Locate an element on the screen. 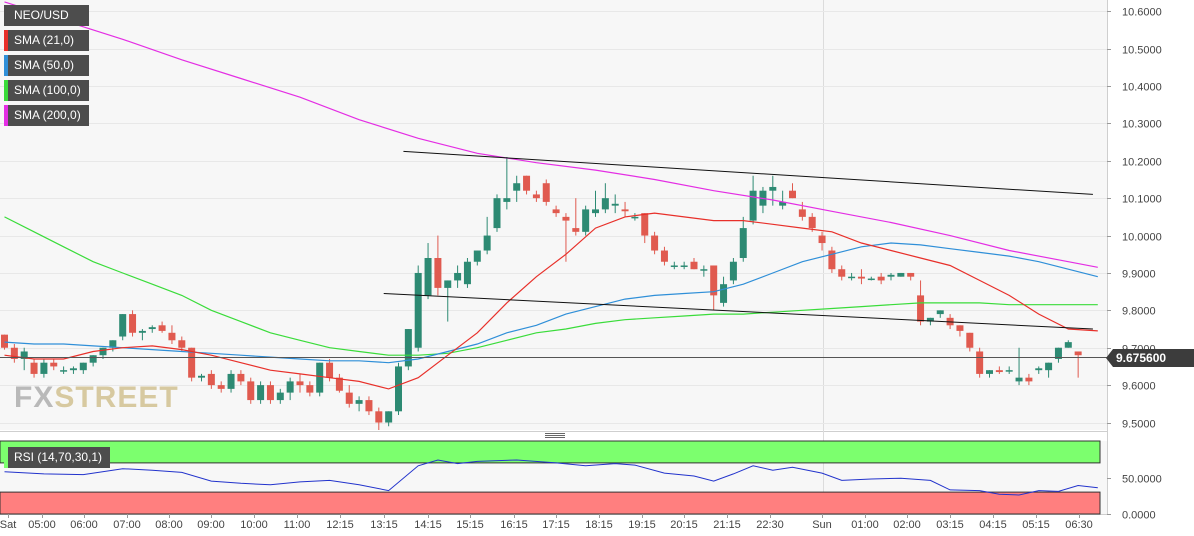 This screenshot has width=1194, height=536. price-tick-label: 10.2000 is located at coordinates (1142, 163).